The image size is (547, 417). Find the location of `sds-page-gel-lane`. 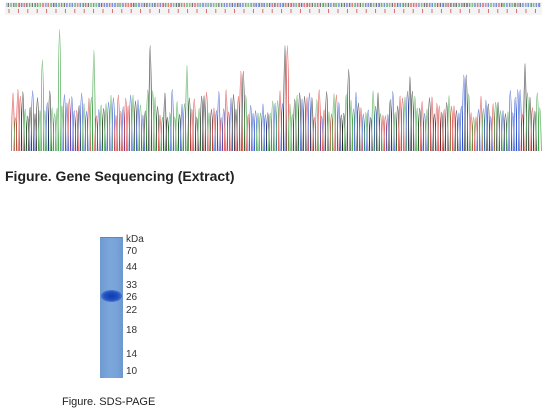

sds-page-gel-lane is located at coordinates (111, 307).